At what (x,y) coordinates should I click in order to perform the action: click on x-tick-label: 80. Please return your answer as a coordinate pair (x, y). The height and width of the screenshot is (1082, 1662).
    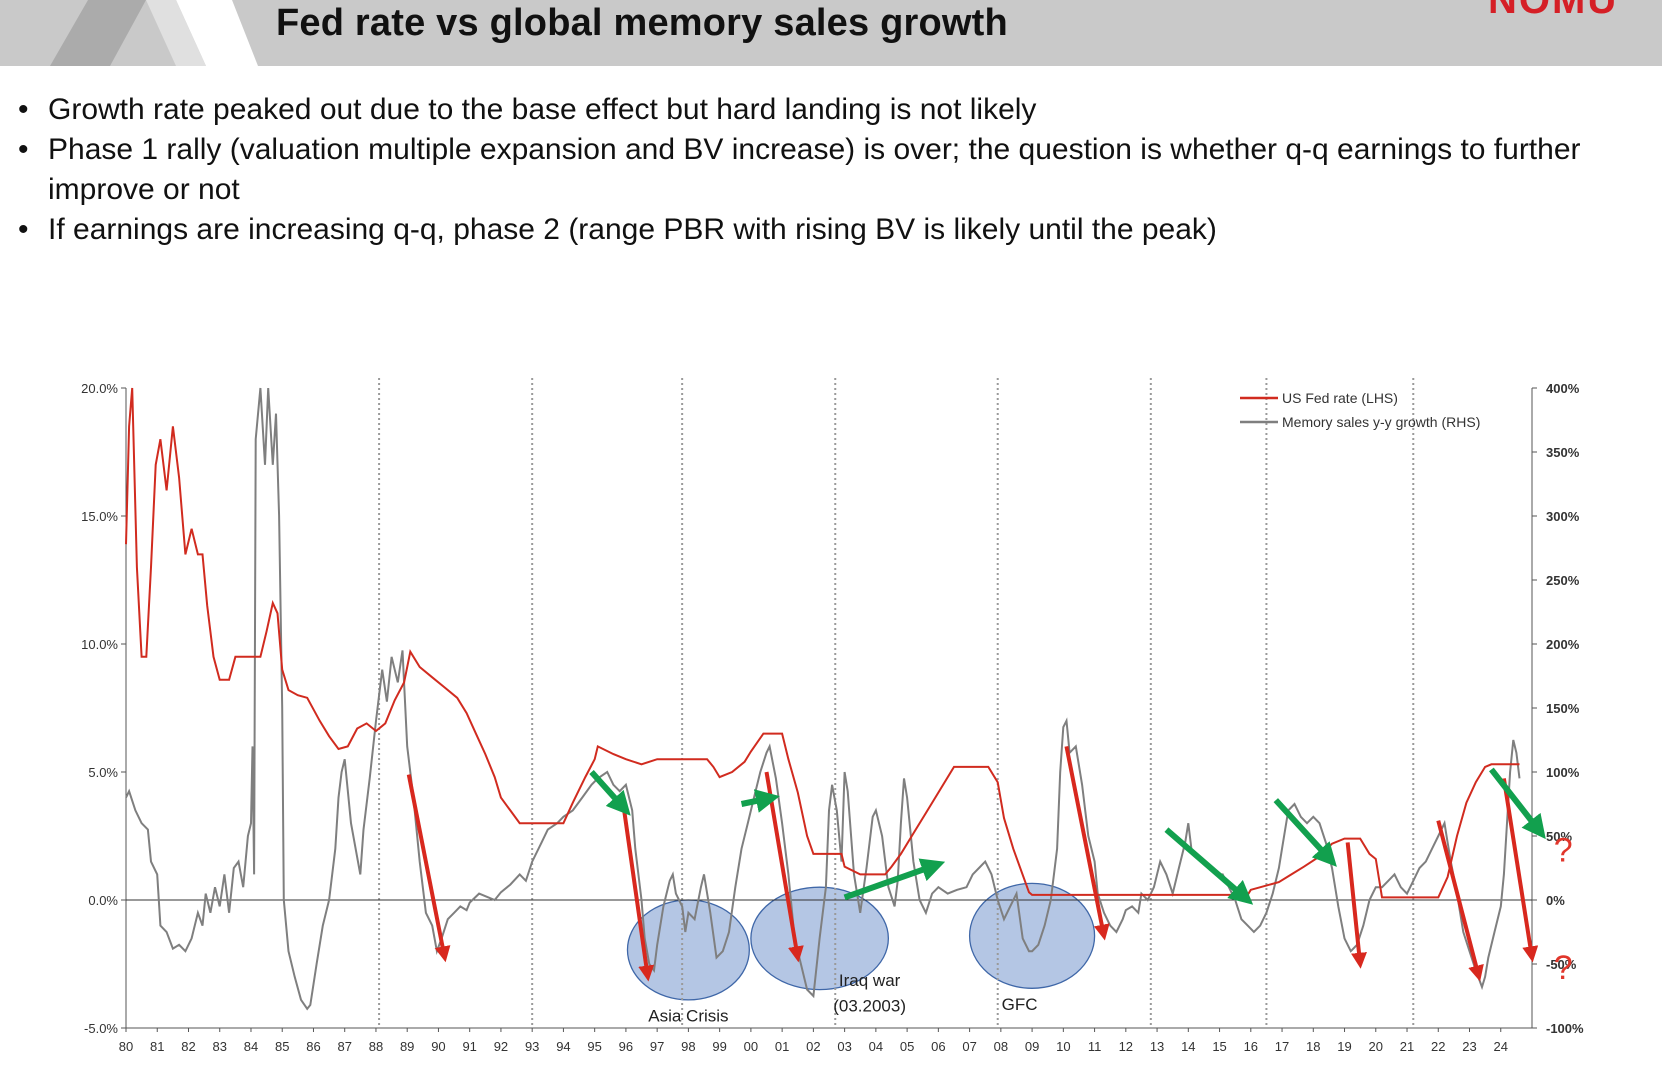
    Looking at the image, I should click on (126, 1046).